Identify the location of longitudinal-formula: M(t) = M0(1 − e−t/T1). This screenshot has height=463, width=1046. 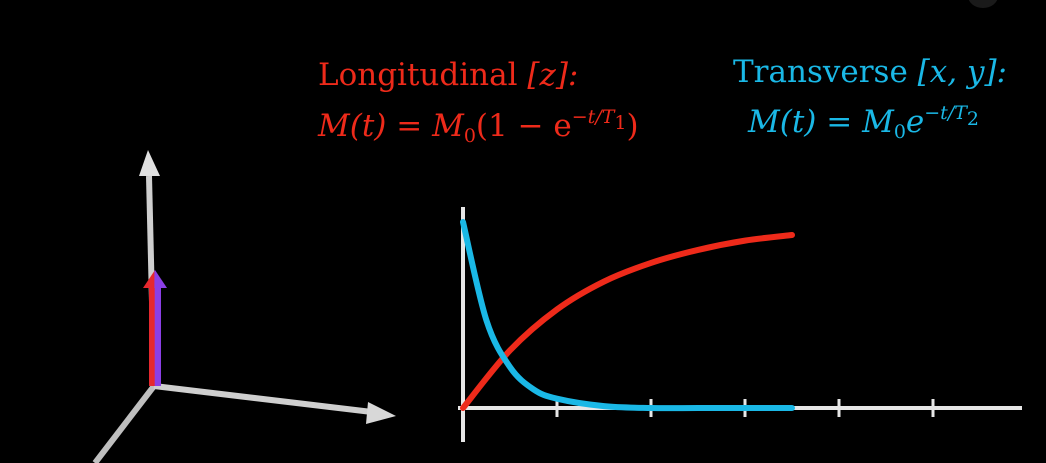
(478, 127).